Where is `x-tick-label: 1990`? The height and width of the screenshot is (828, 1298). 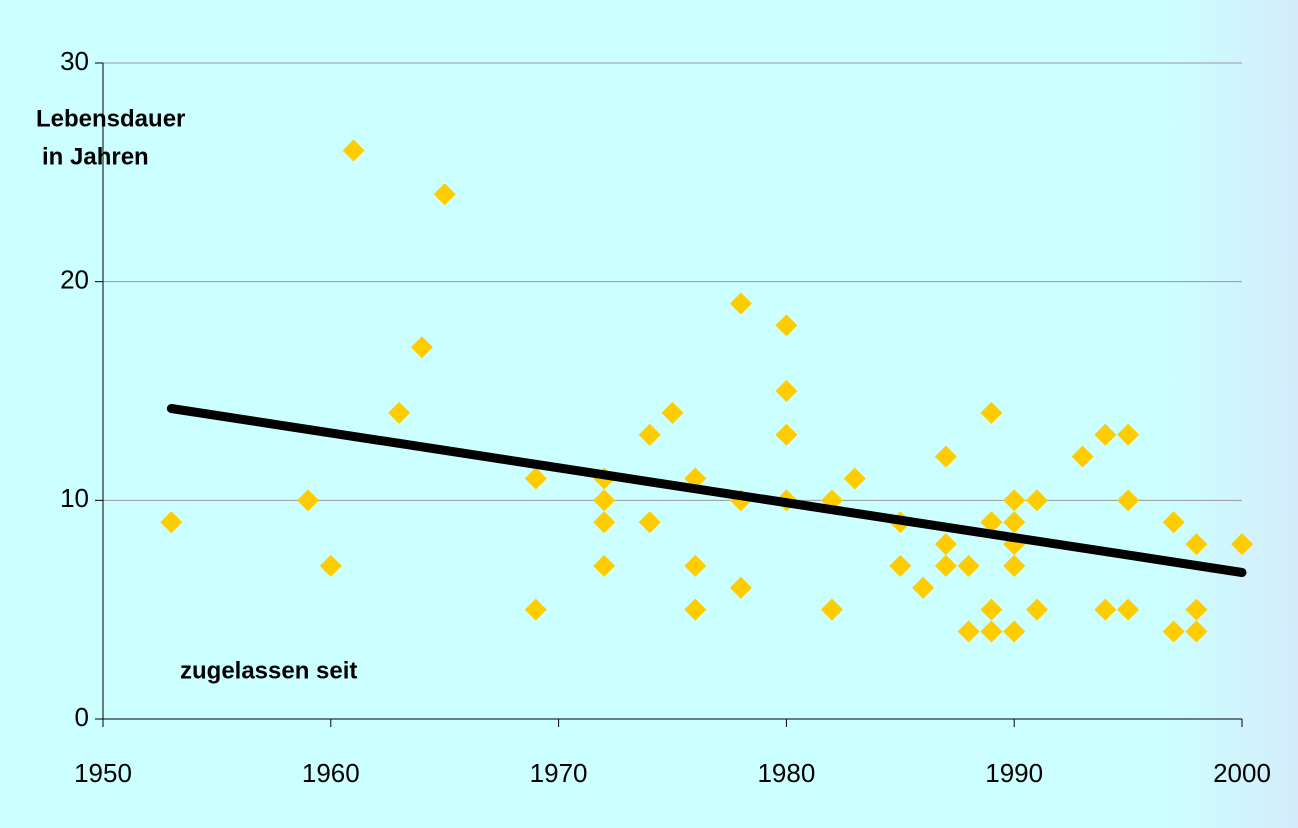 x-tick-label: 1990 is located at coordinates (1014, 773).